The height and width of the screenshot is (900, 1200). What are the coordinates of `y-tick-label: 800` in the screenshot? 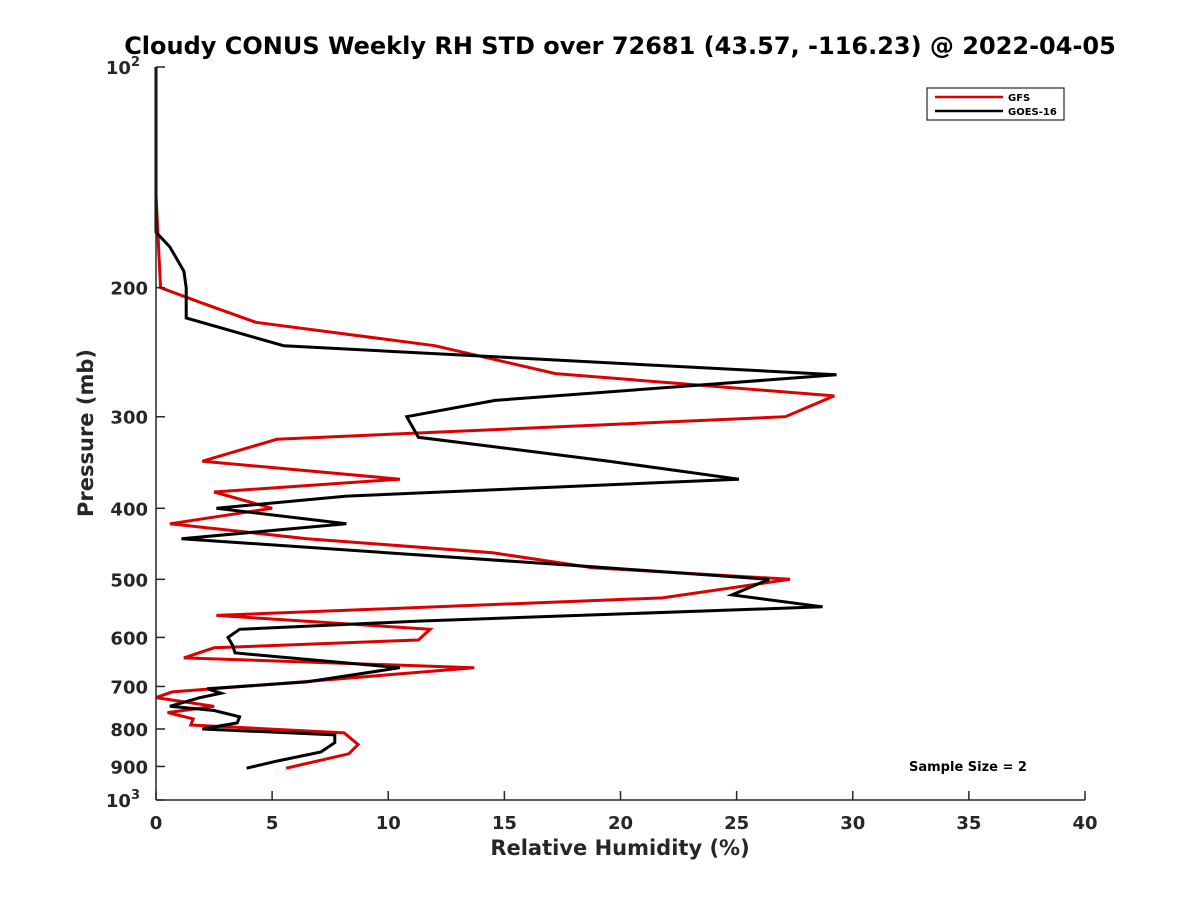 It's located at (129, 730).